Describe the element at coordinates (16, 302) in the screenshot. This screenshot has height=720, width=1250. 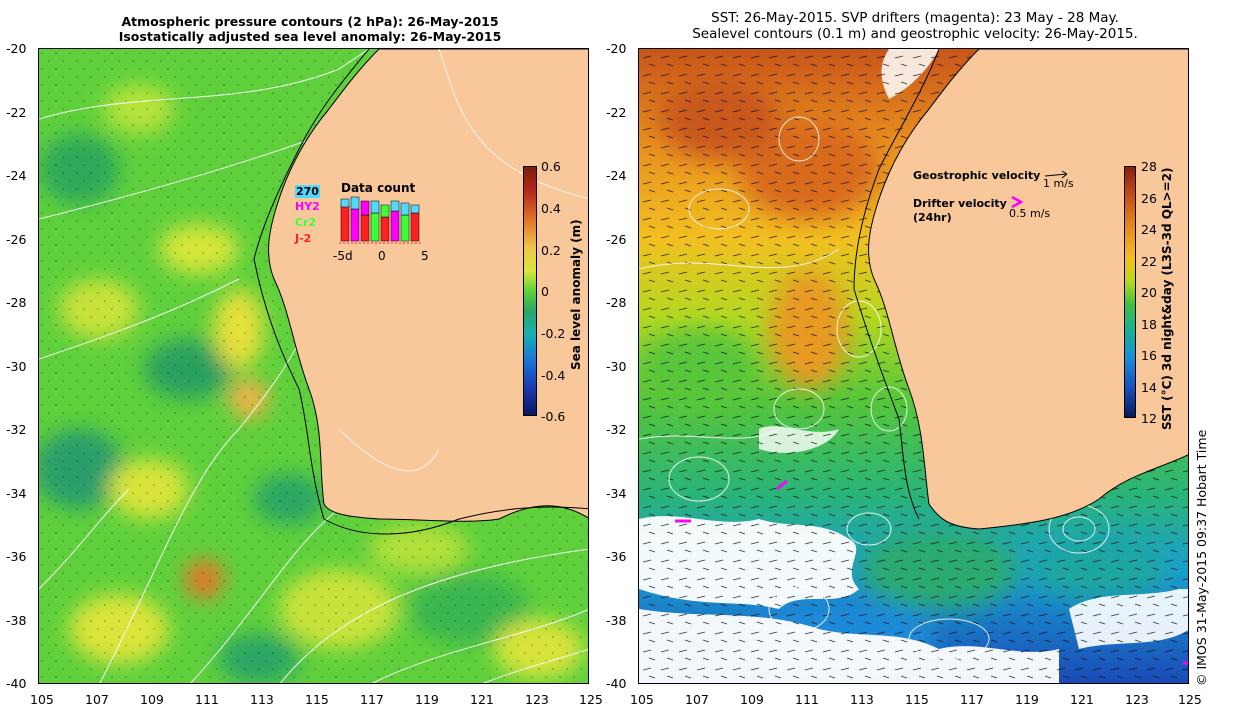
I see `ly-tick: -28` at that location.